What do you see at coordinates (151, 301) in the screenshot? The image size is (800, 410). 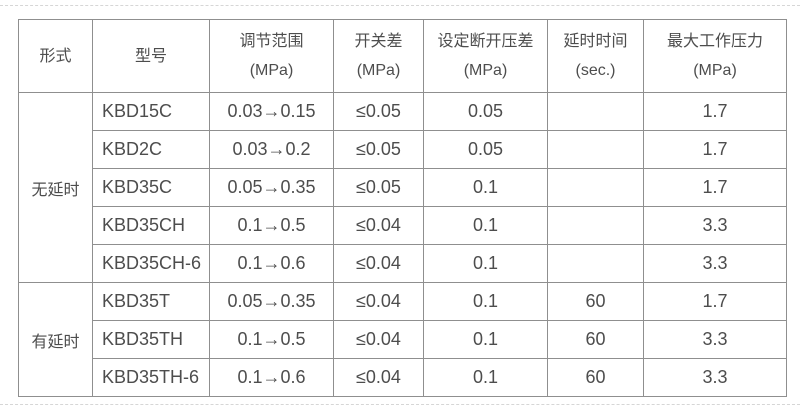 I see `model-cell: KBD35T` at bounding box center [151, 301].